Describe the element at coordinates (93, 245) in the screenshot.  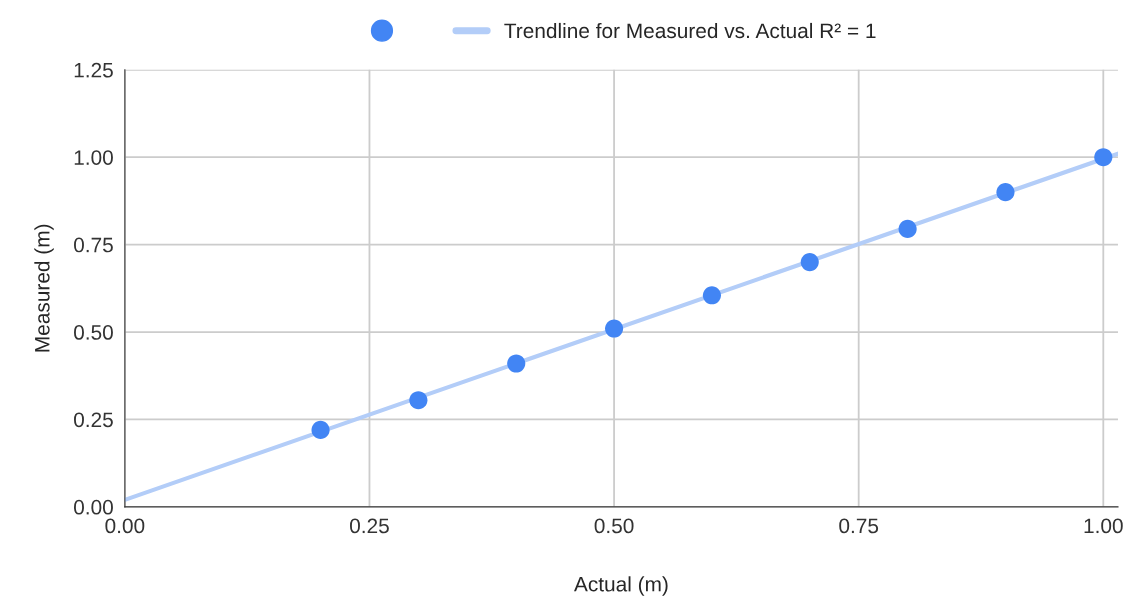
I see `y-tick-label: 0.75` at that location.